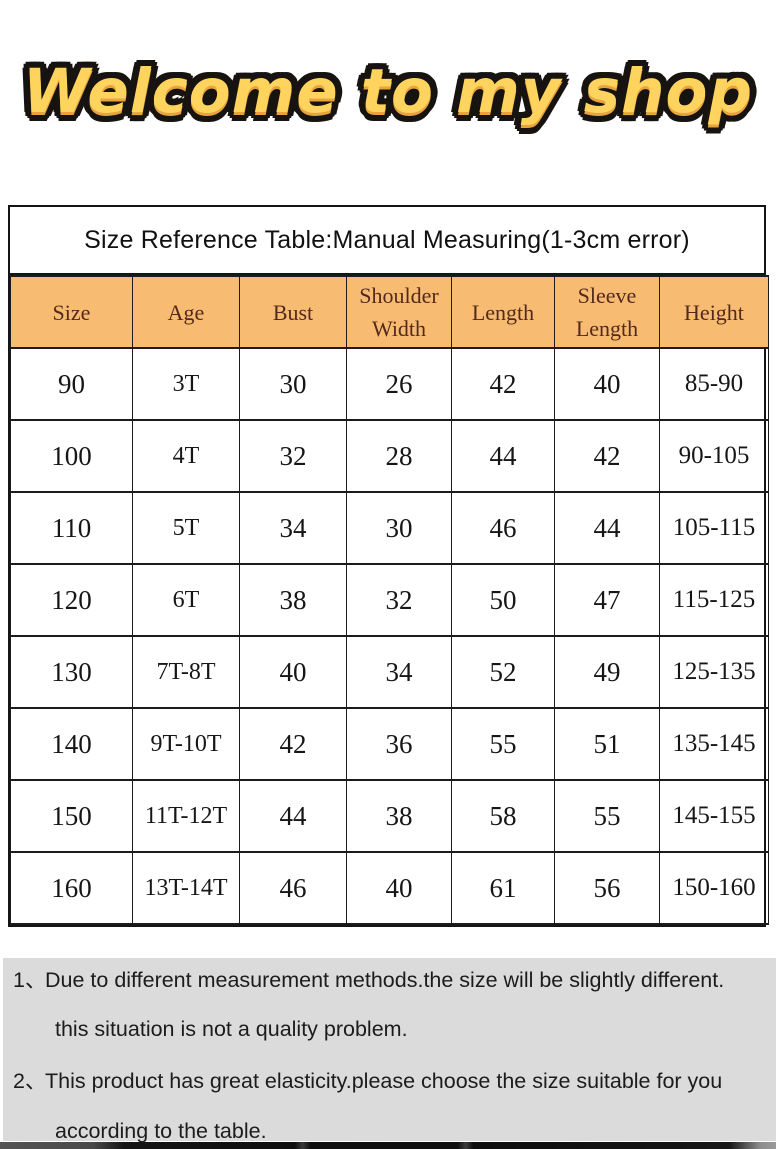 The width and height of the screenshot is (776, 1149). What do you see at coordinates (186, 672) in the screenshot?
I see `cell-age: 7T-8T` at bounding box center [186, 672].